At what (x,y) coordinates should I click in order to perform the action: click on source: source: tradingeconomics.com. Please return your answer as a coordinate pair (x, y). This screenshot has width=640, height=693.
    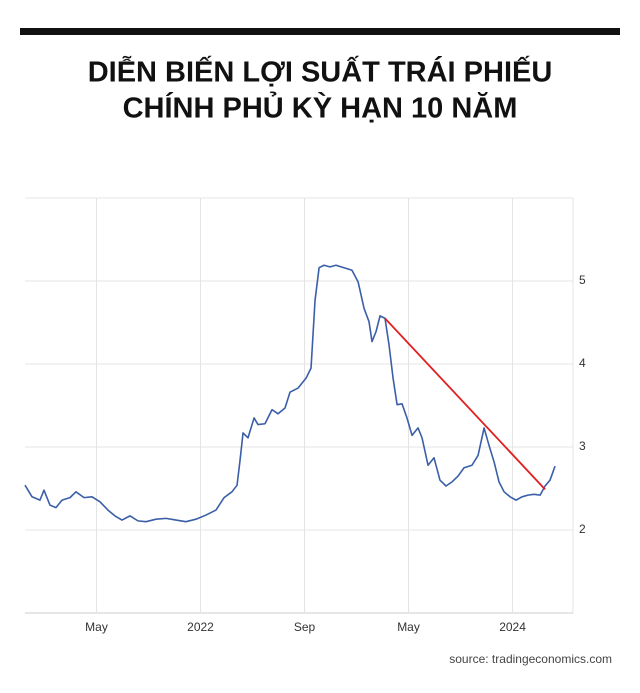
    Looking at the image, I should click on (530, 659).